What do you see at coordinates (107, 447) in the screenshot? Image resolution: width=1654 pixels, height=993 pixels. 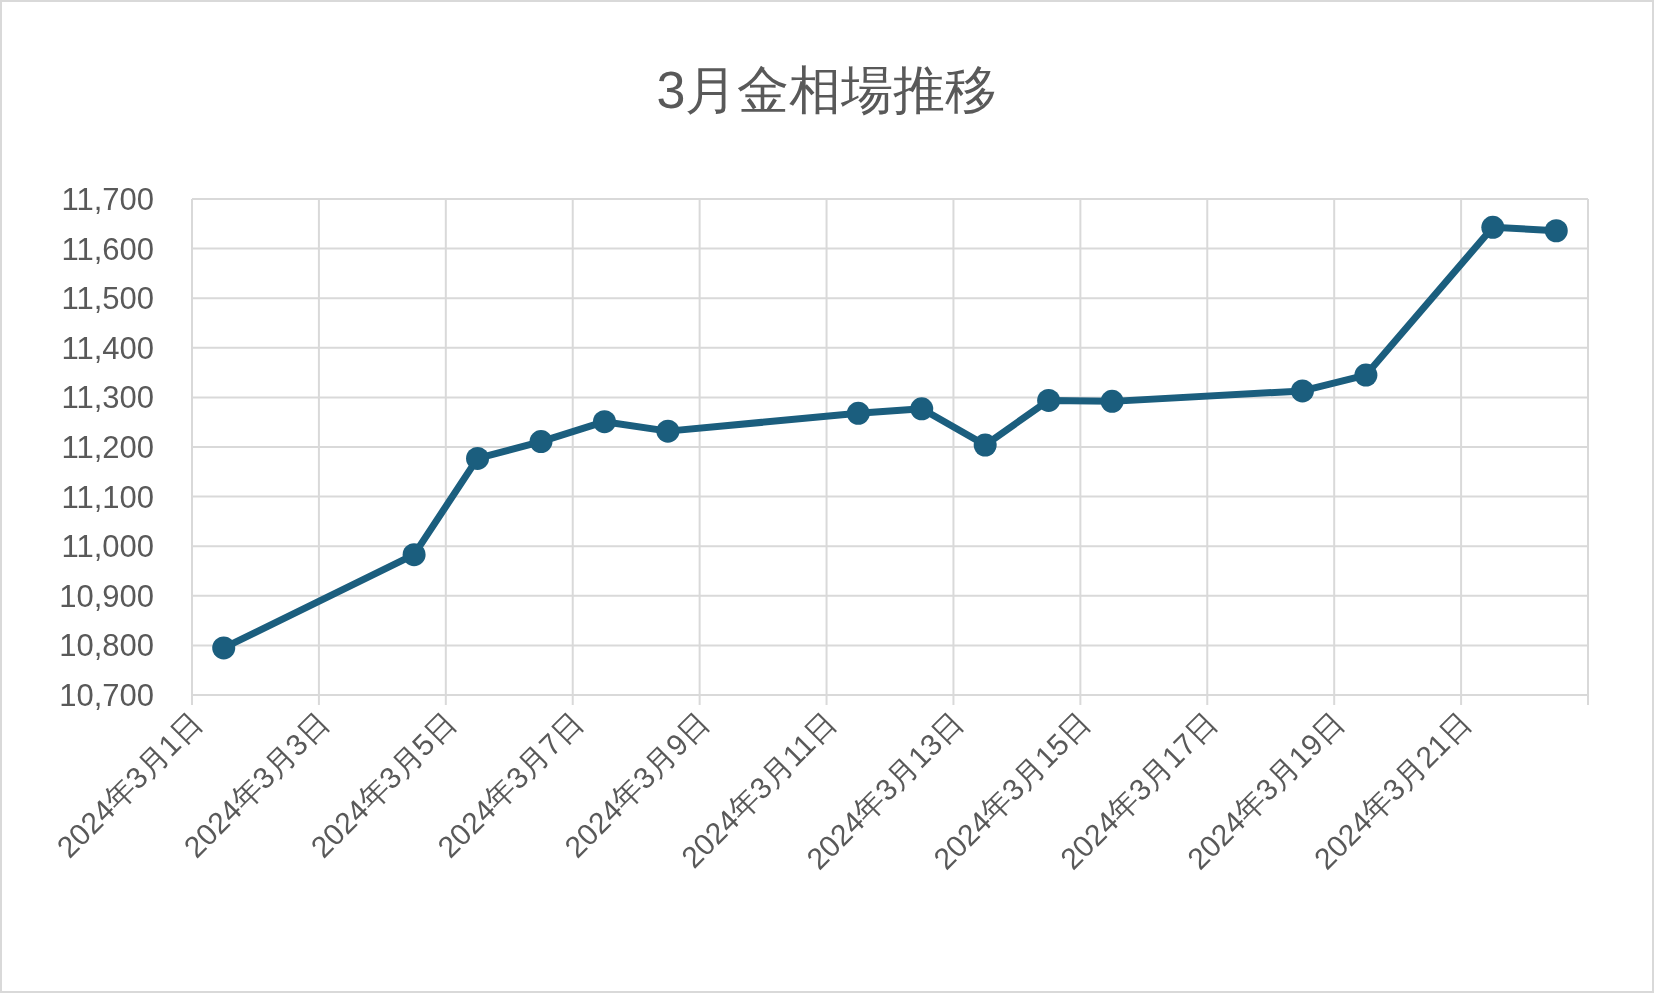 I see `y-tick-label: 11,200` at bounding box center [107, 447].